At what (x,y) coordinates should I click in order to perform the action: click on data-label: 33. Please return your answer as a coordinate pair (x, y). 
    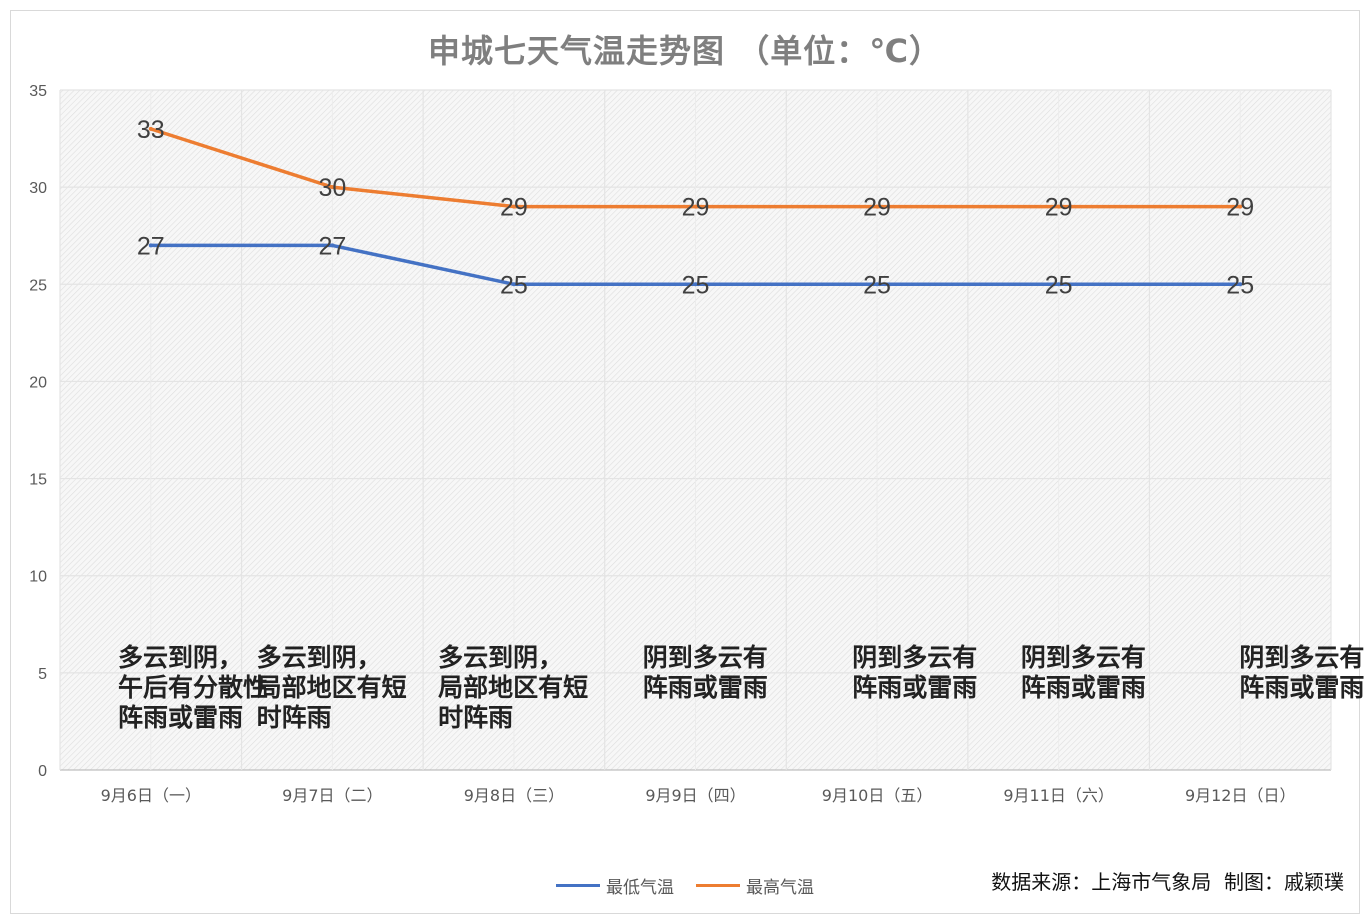
    Looking at the image, I should click on (151, 130).